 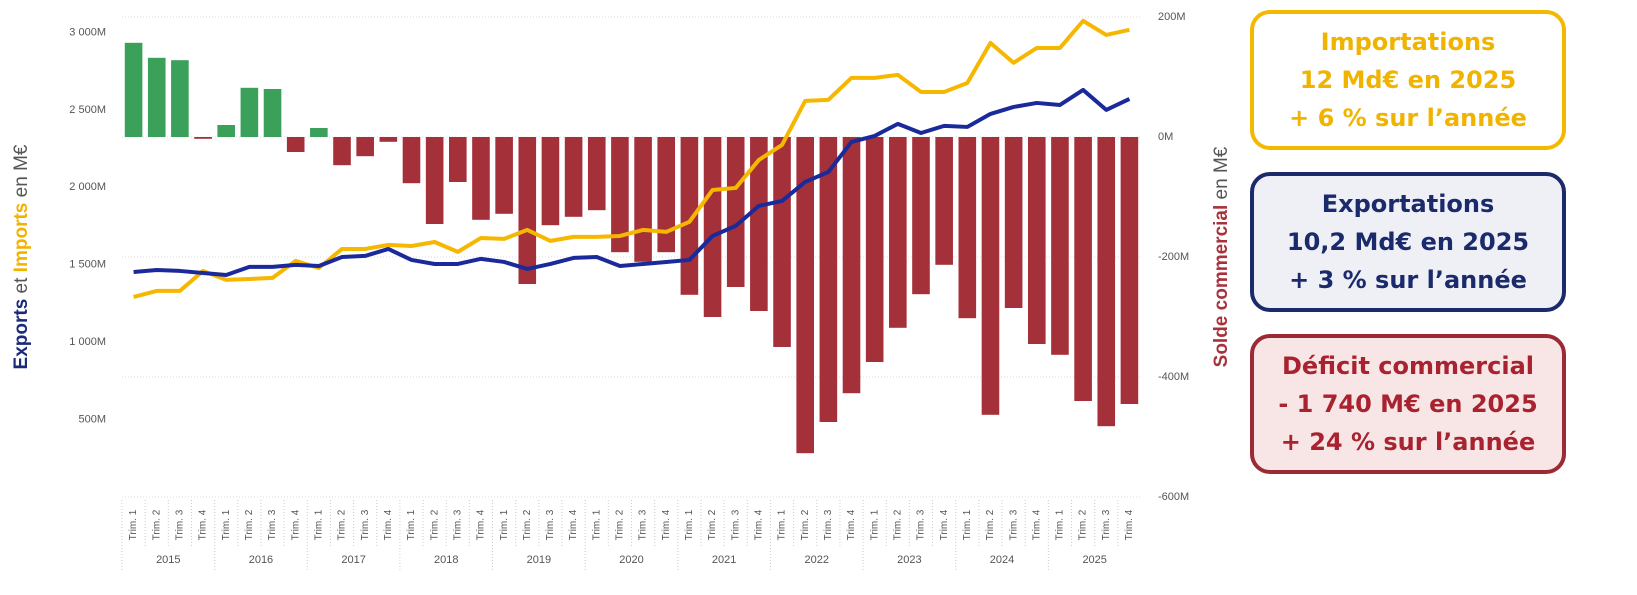 What do you see at coordinates (21, 173) in the screenshot?
I see `axis-title-part: en M€` at bounding box center [21, 173].